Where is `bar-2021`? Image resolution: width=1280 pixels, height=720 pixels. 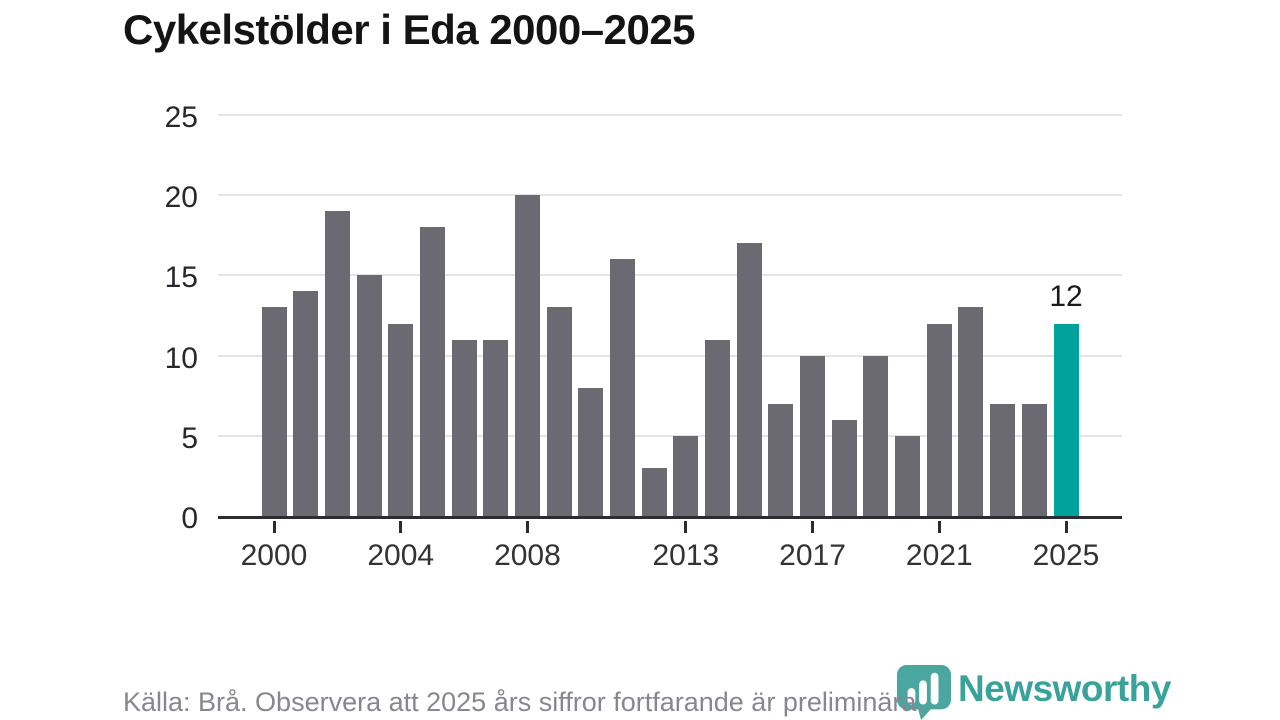 bar-2021 is located at coordinates (939, 419).